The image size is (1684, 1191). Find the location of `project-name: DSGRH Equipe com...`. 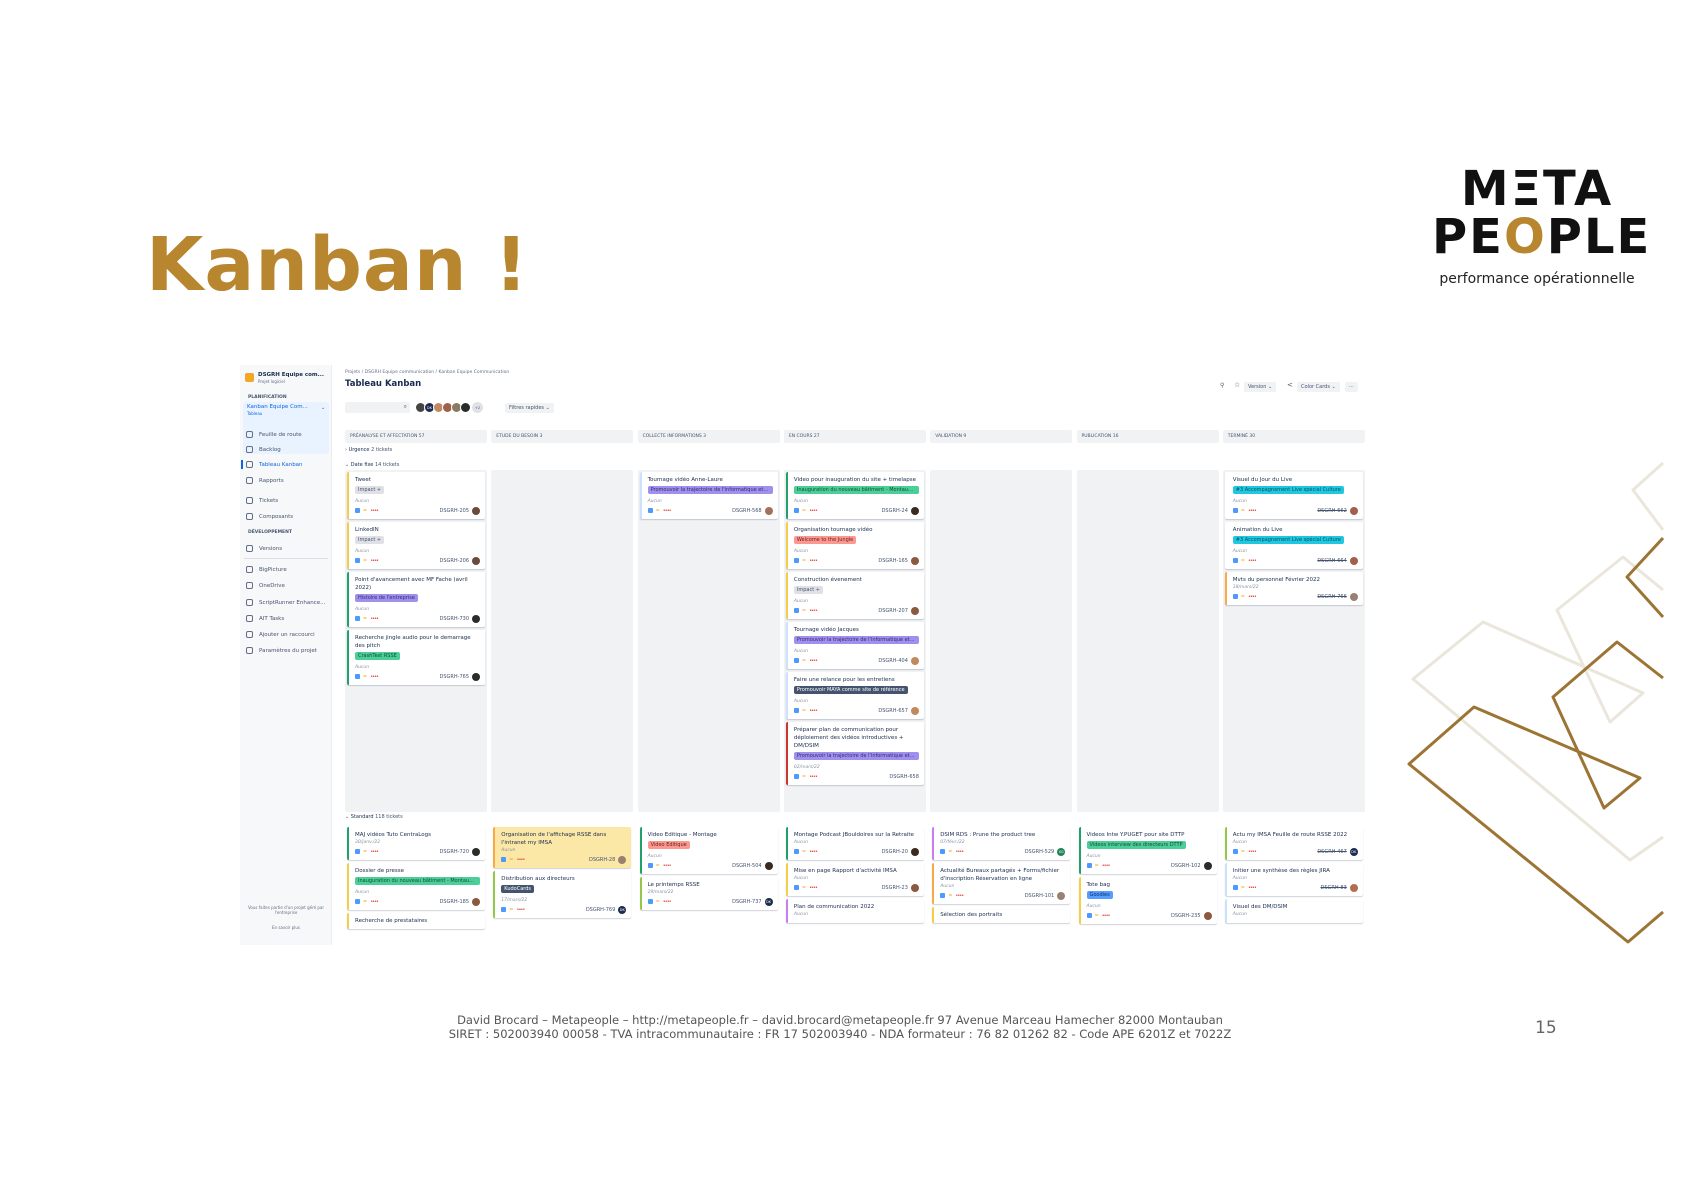

project-name: DSGRH Equipe com... is located at coordinates (291, 375).